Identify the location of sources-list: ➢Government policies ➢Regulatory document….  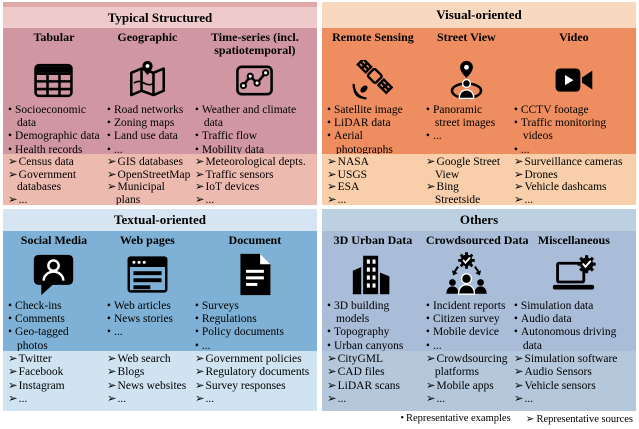
(255, 379).